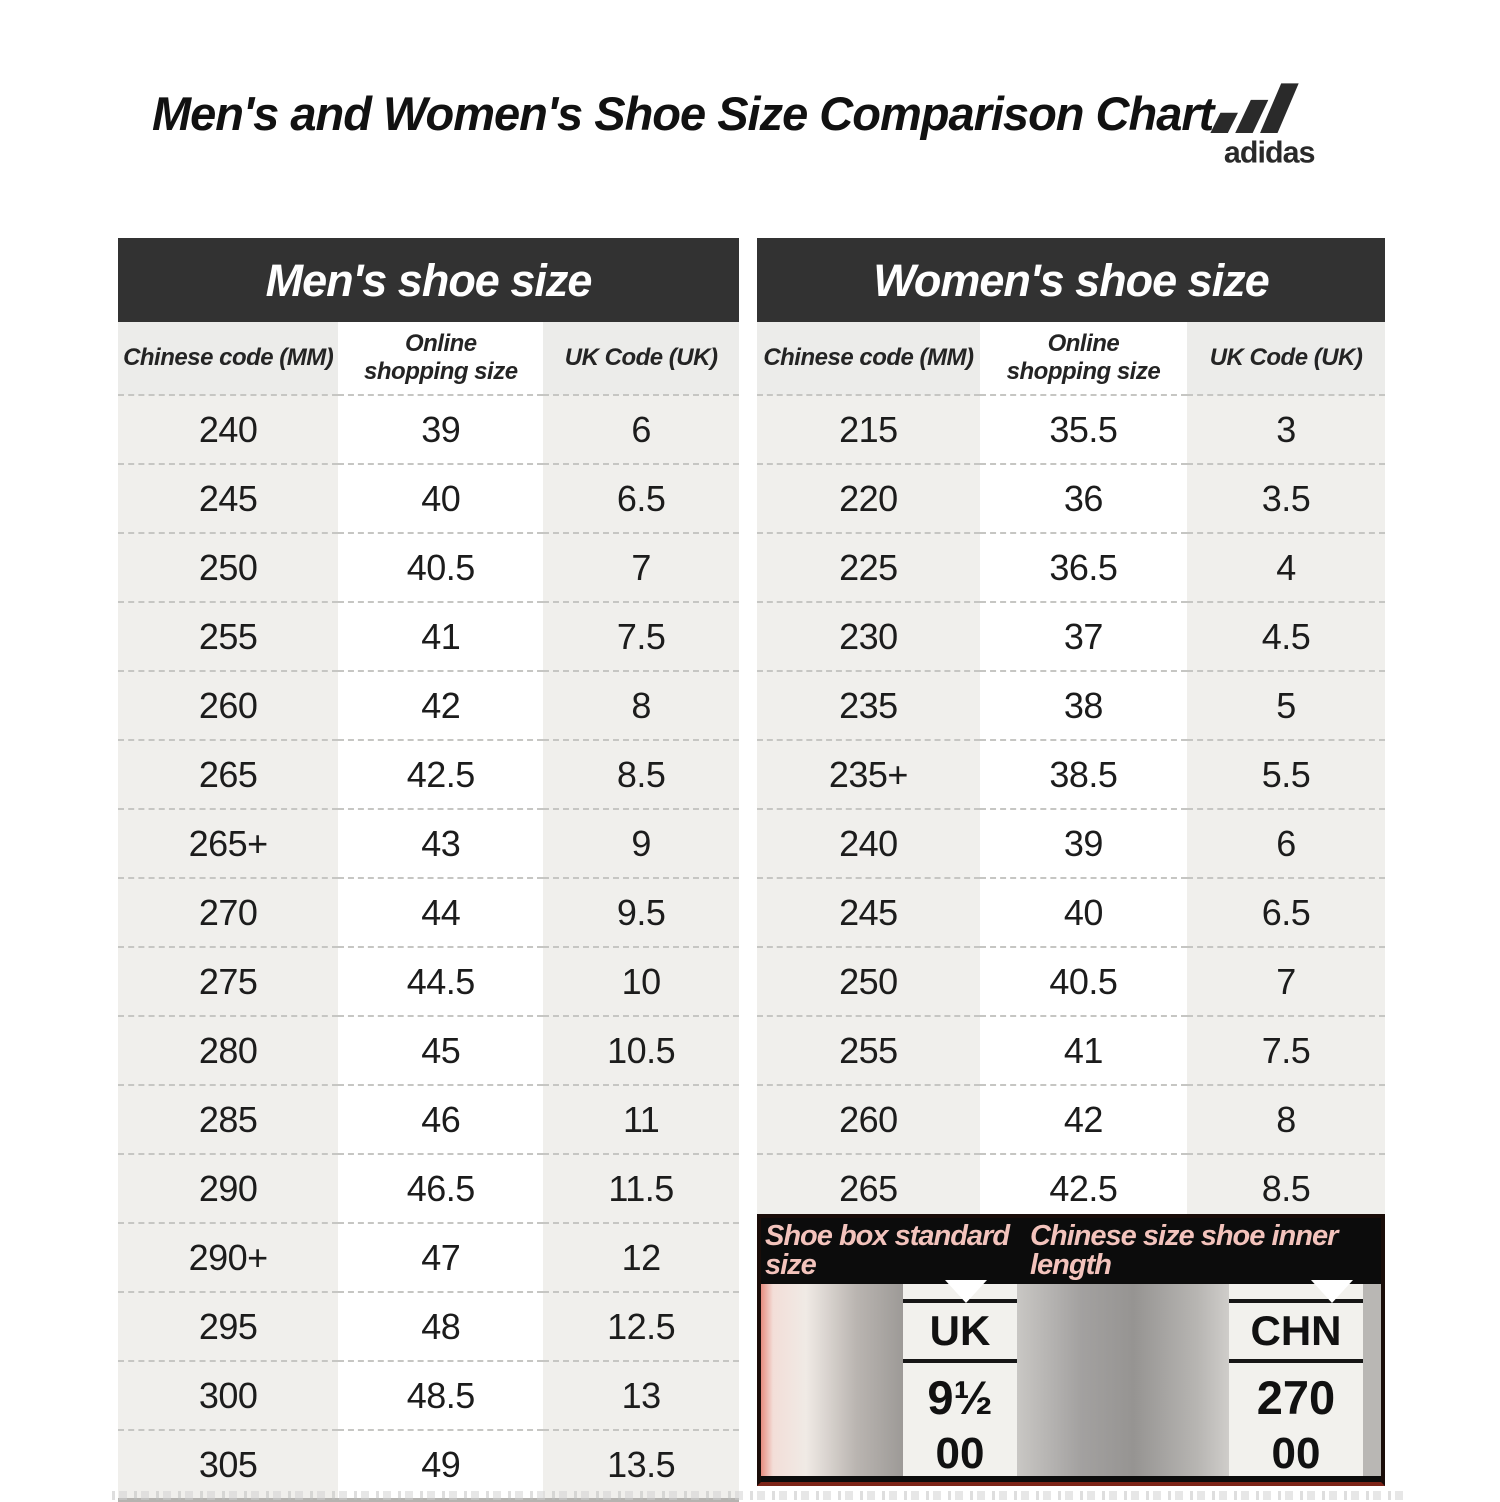 This screenshot has height=1502, width=1500. I want to click on table-row: 235+ 38.5 5.5, so click(1071, 774).